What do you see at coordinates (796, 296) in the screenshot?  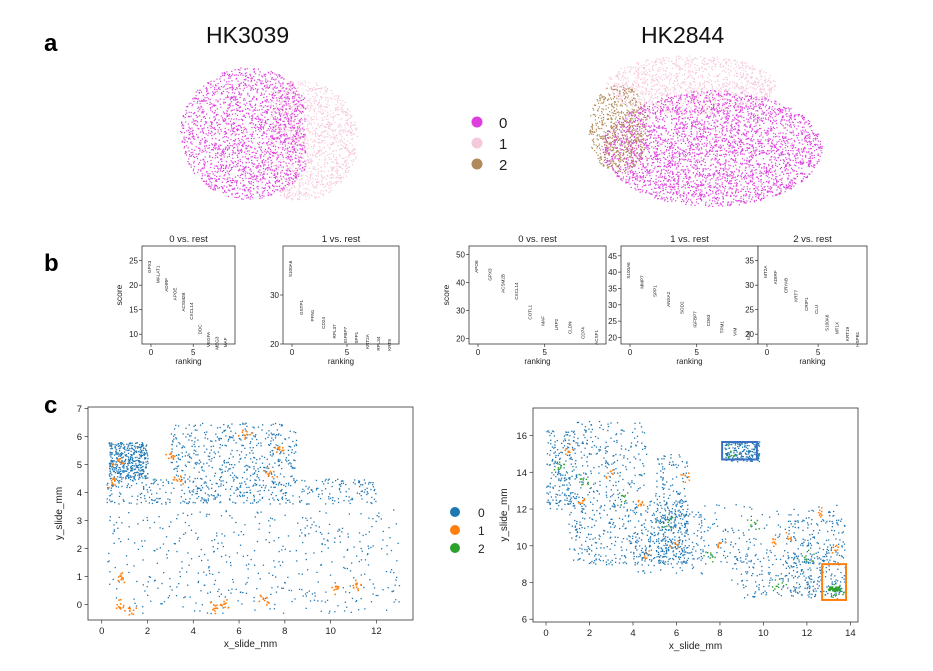 I see `gene-label-krt7: KRT7` at bounding box center [796, 296].